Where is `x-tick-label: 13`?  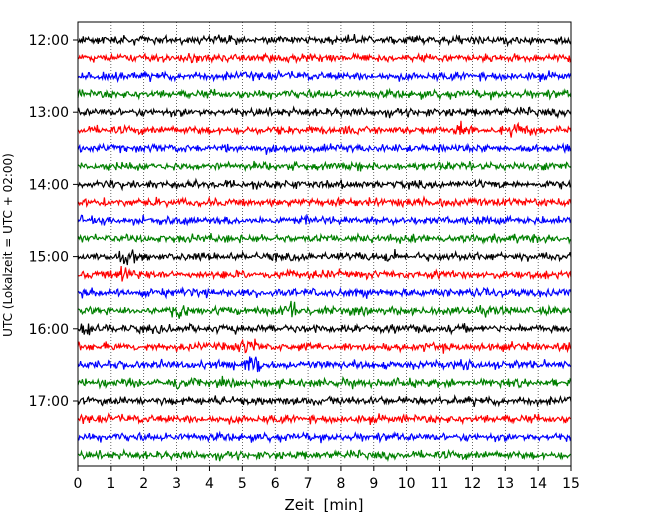
x-tick-label: 13 is located at coordinates (505, 484).